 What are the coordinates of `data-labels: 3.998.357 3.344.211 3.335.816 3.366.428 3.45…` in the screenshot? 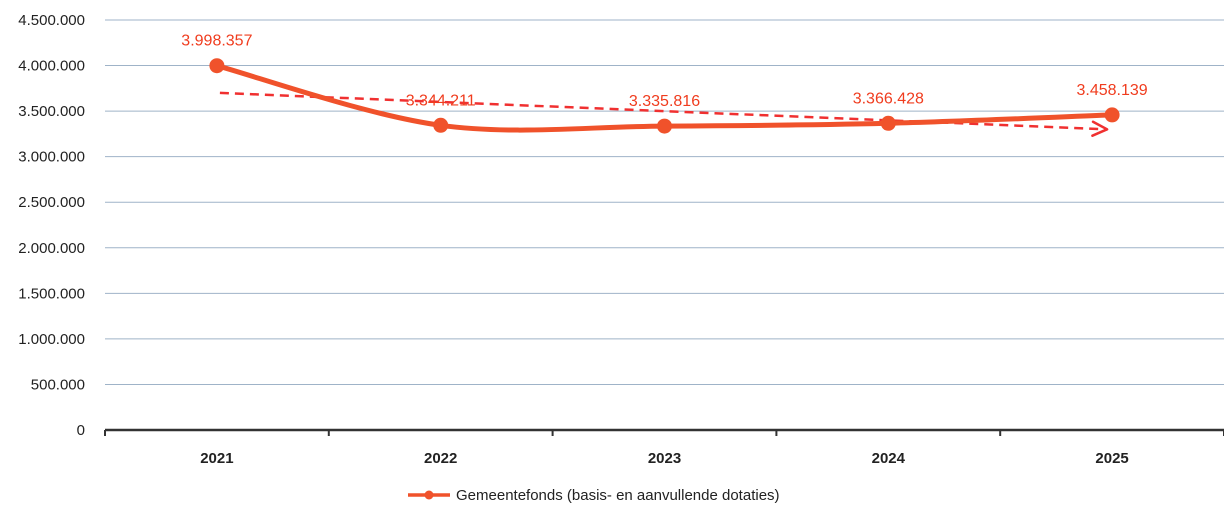 It's located at (664, 71).